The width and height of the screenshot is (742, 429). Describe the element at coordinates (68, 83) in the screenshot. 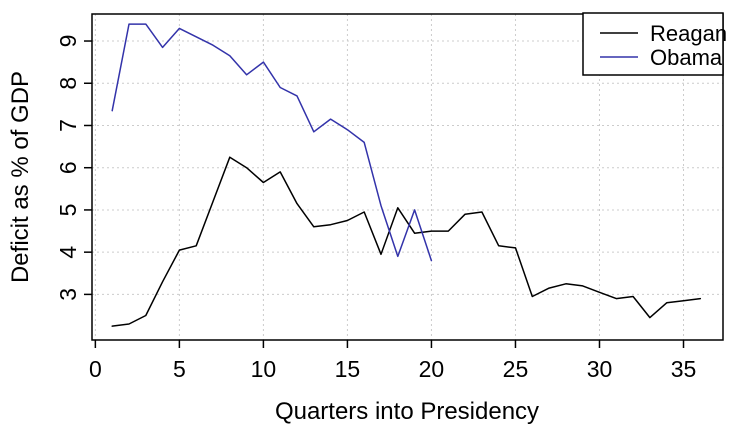

I see `y-tick-label: 8` at that location.